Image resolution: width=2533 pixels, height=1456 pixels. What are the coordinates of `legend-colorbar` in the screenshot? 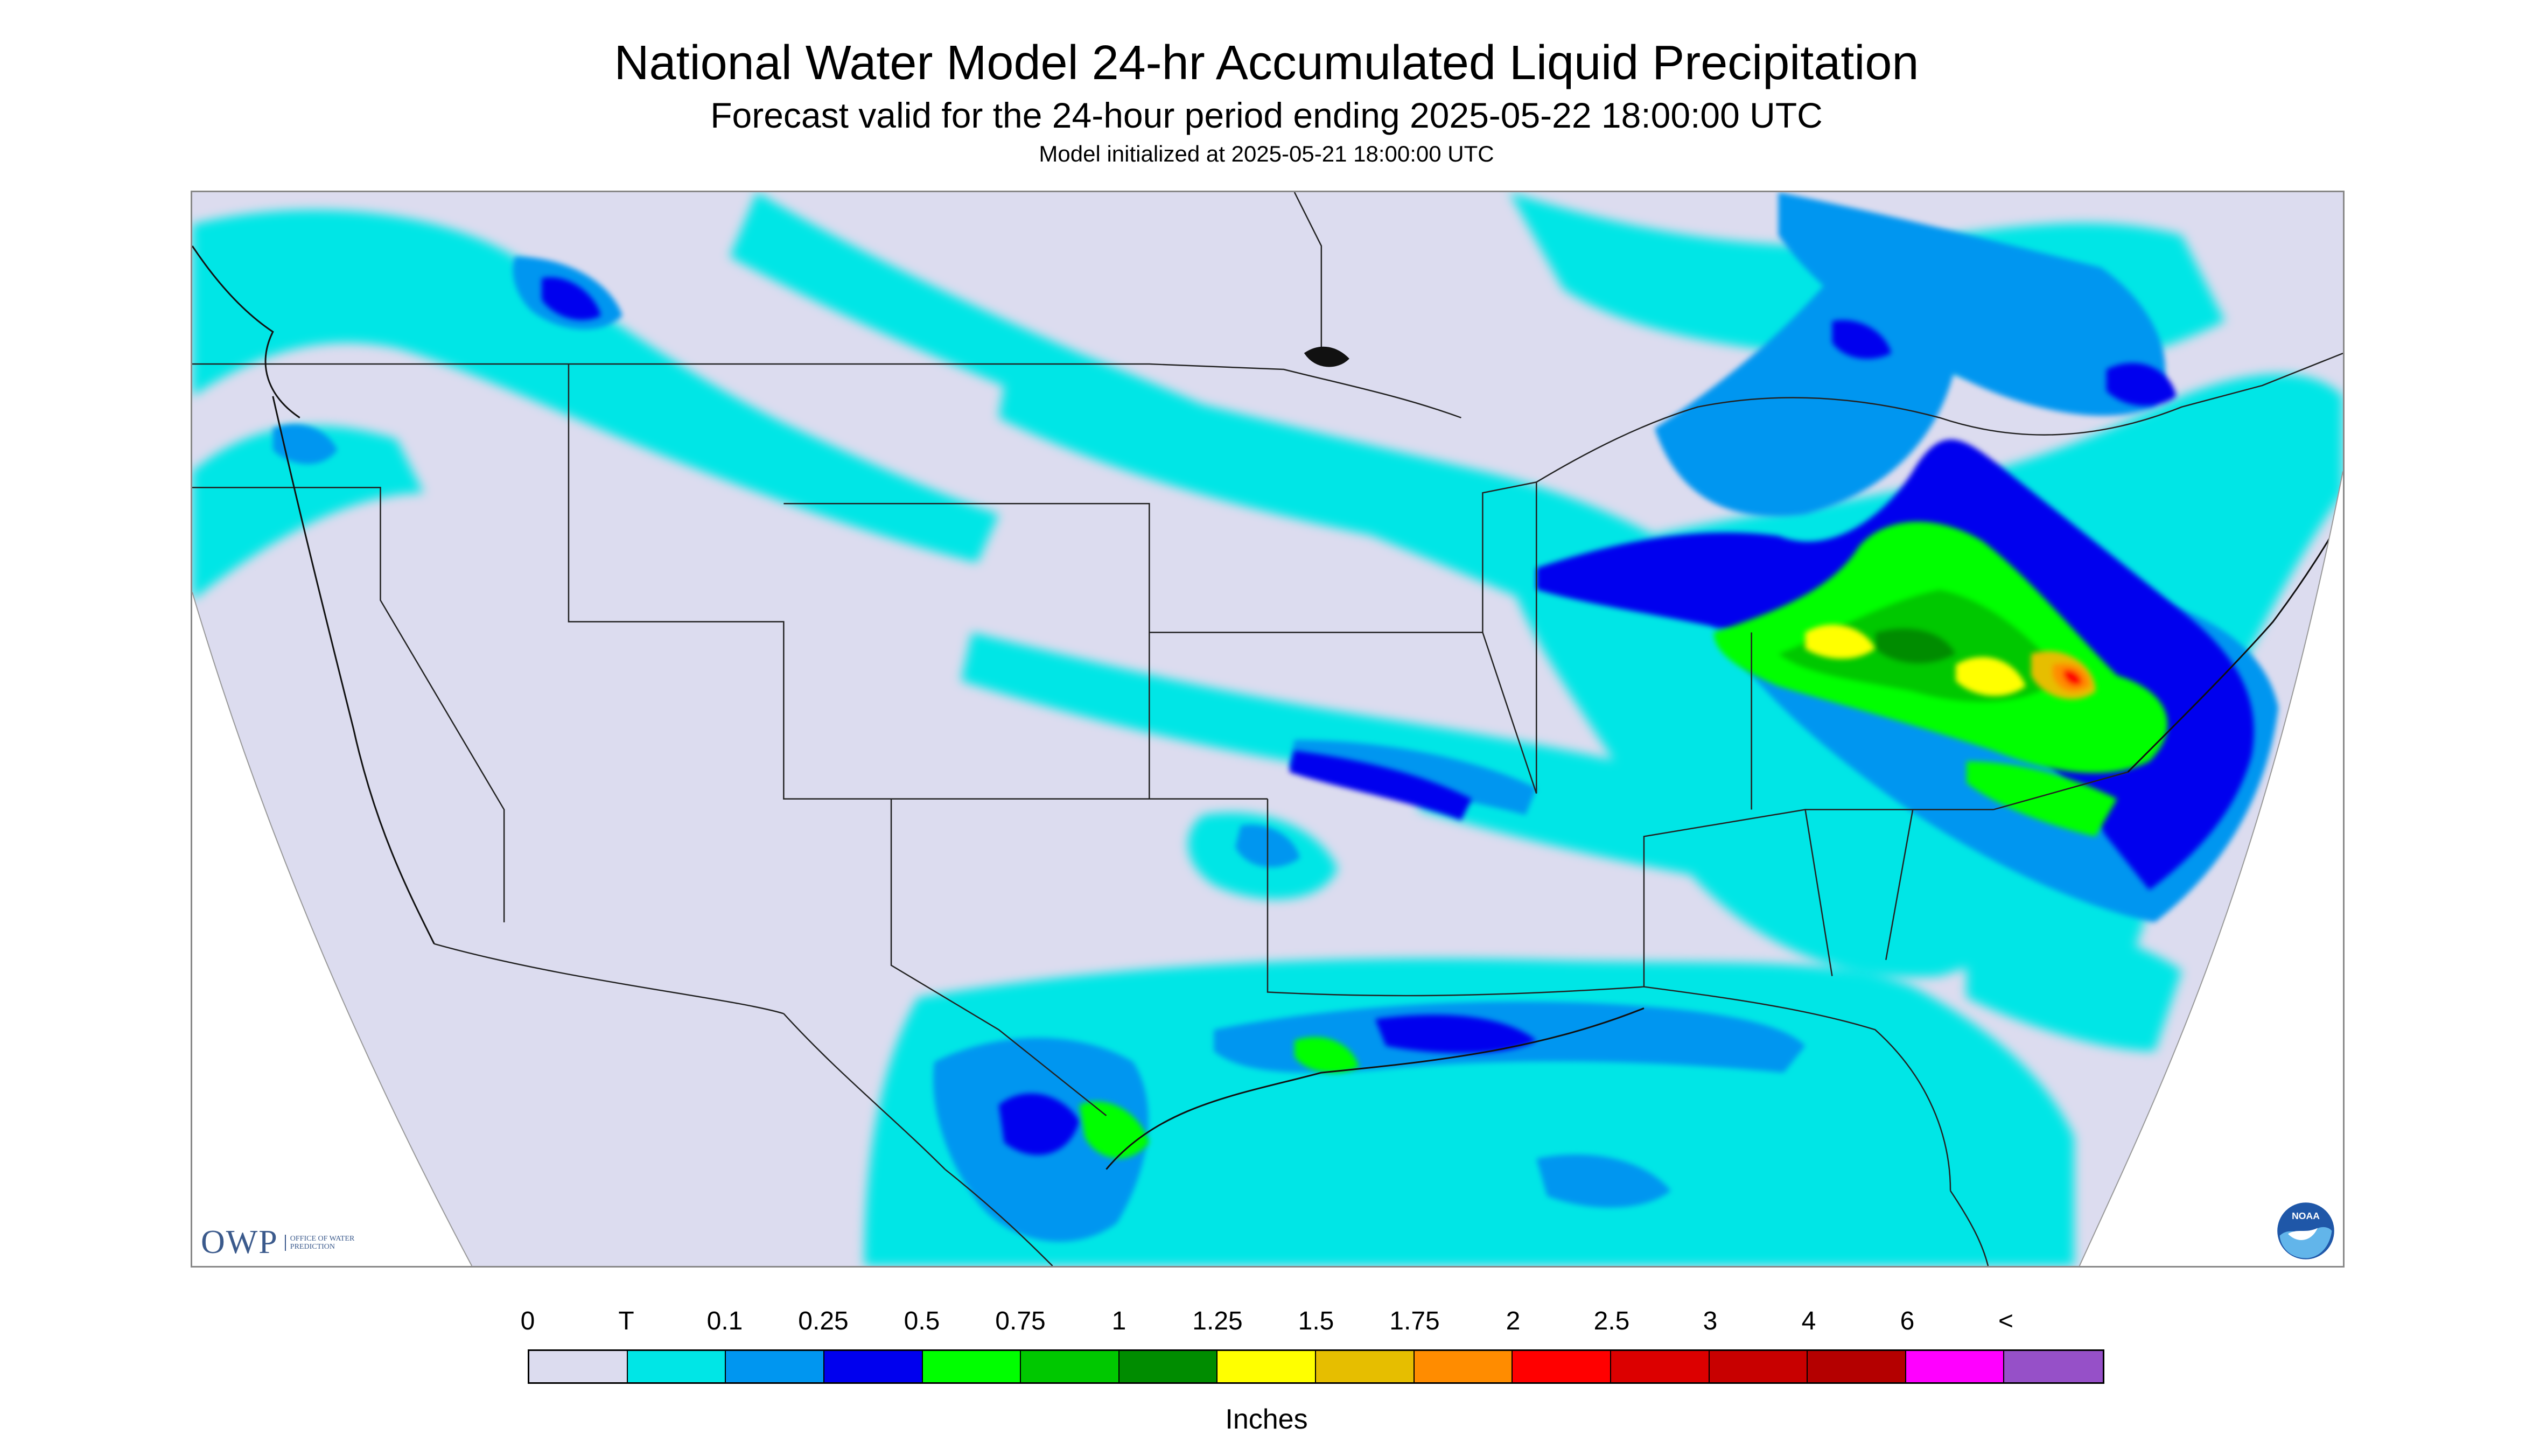 It's located at (1316, 1366).